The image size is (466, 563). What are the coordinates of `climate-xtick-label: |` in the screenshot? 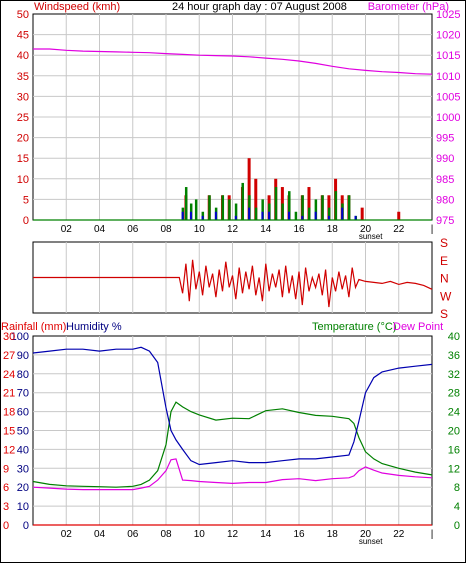 It's located at (432, 534).